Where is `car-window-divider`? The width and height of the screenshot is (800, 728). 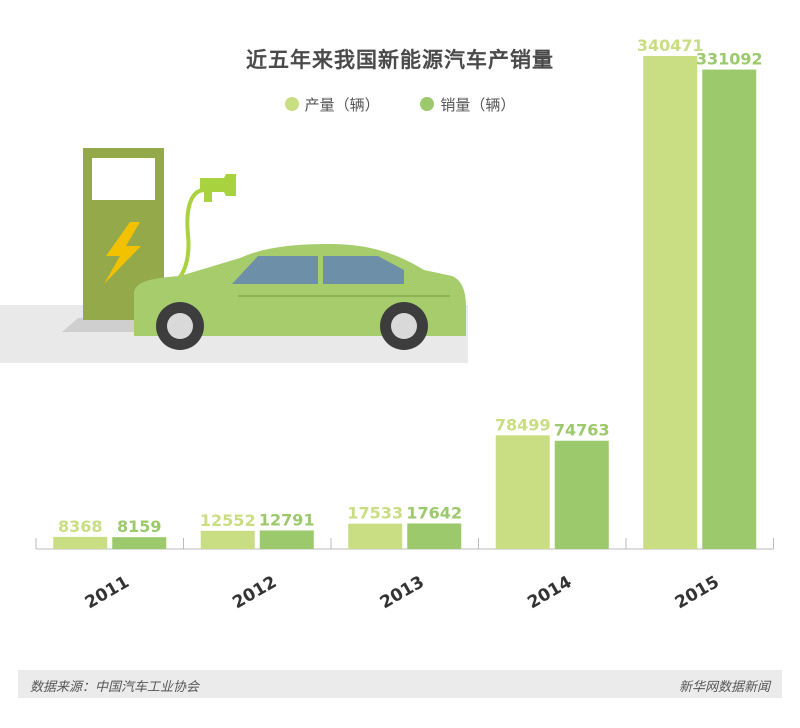 car-window-divider is located at coordinates (320, 270).